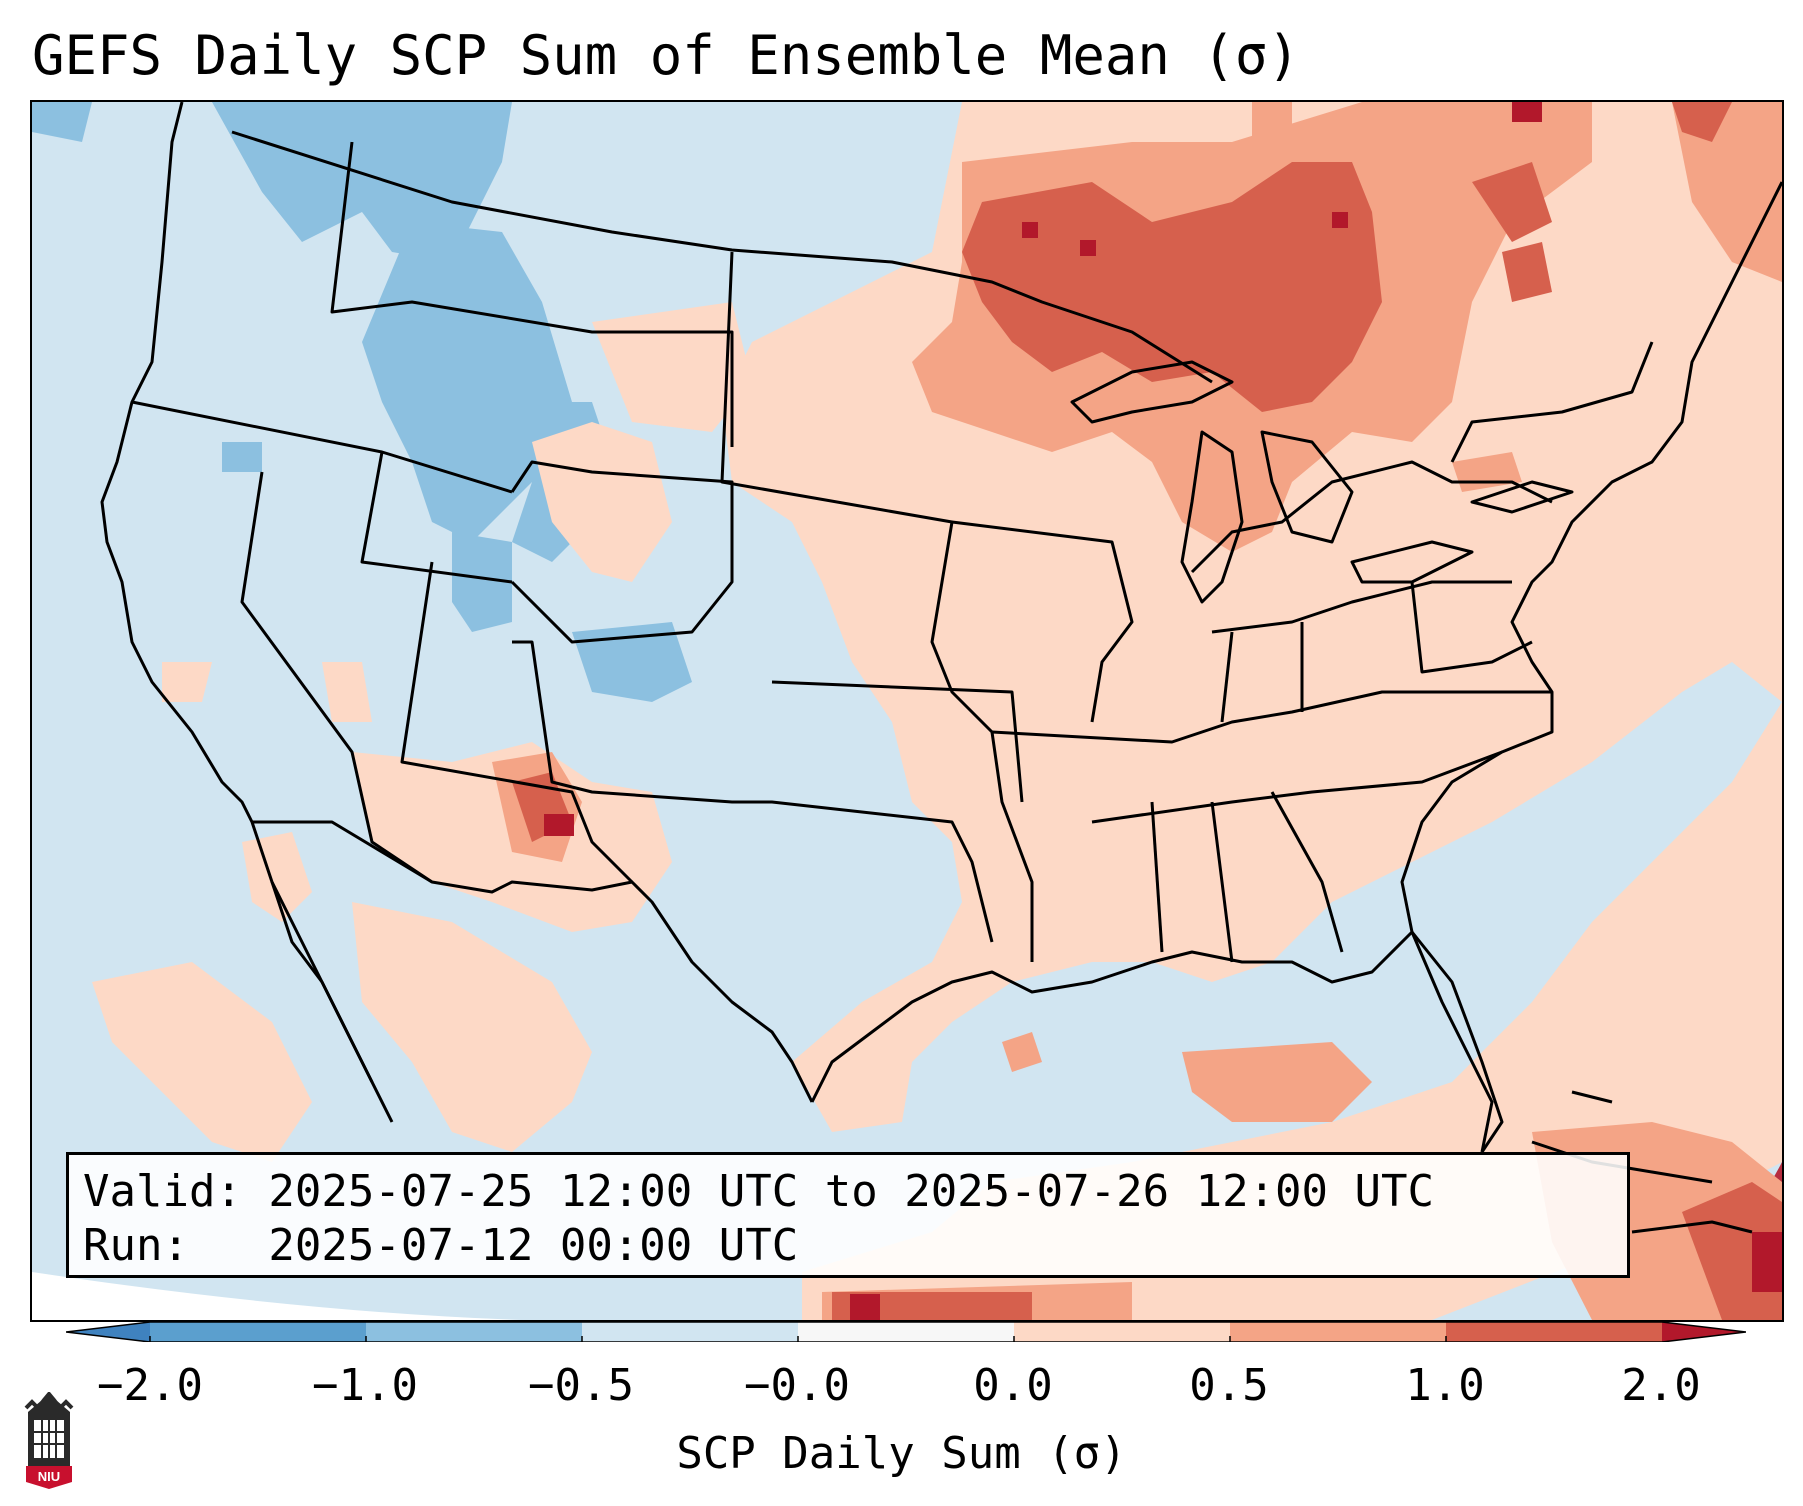 The image size is (1803, 1506). I want to click on outside-domain-region, so click(382, 1296).